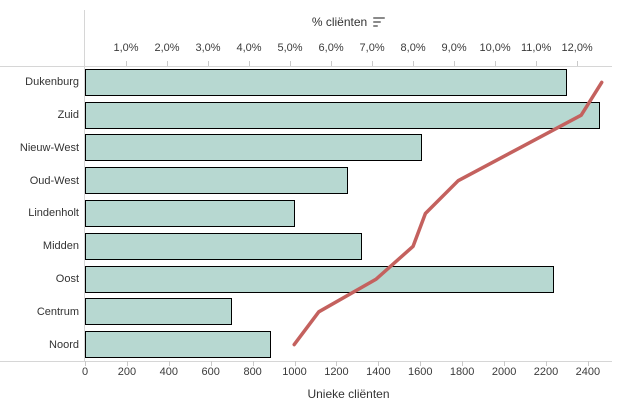 Image resolution: width=624 pixels, height=414 pixels. What do you see at coordinates (126, 48) in the screenshot?
I see `top-axis-tick-label: 1,0%` at bounding box center [126, 48].